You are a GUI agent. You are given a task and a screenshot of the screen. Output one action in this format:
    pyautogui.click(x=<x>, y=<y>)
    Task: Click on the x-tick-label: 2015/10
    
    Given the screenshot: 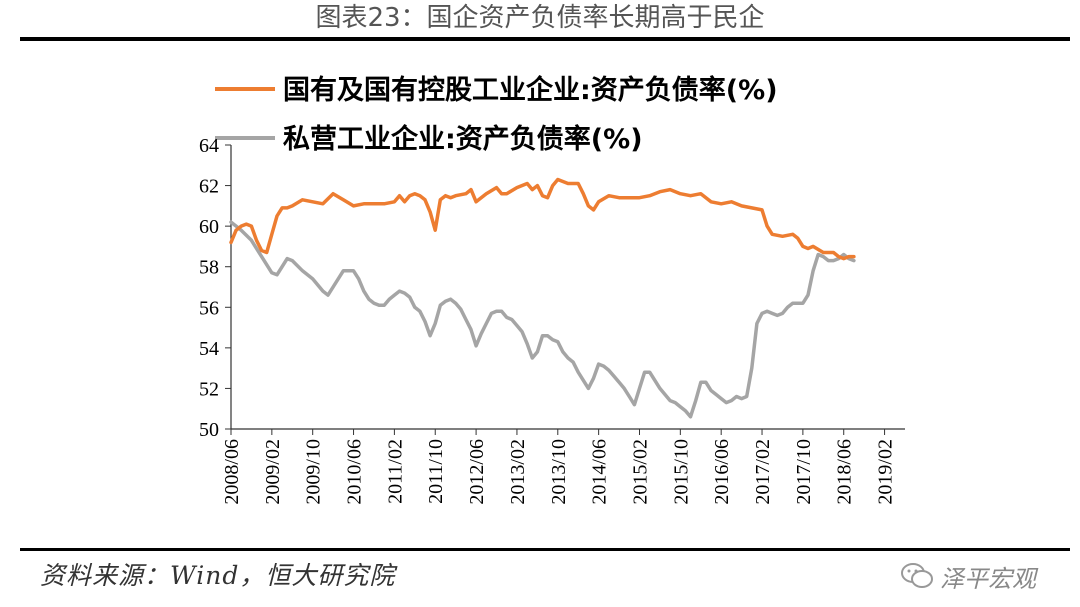 What is the action you would take?
    pyautogui.click(x=681, y=472)
    